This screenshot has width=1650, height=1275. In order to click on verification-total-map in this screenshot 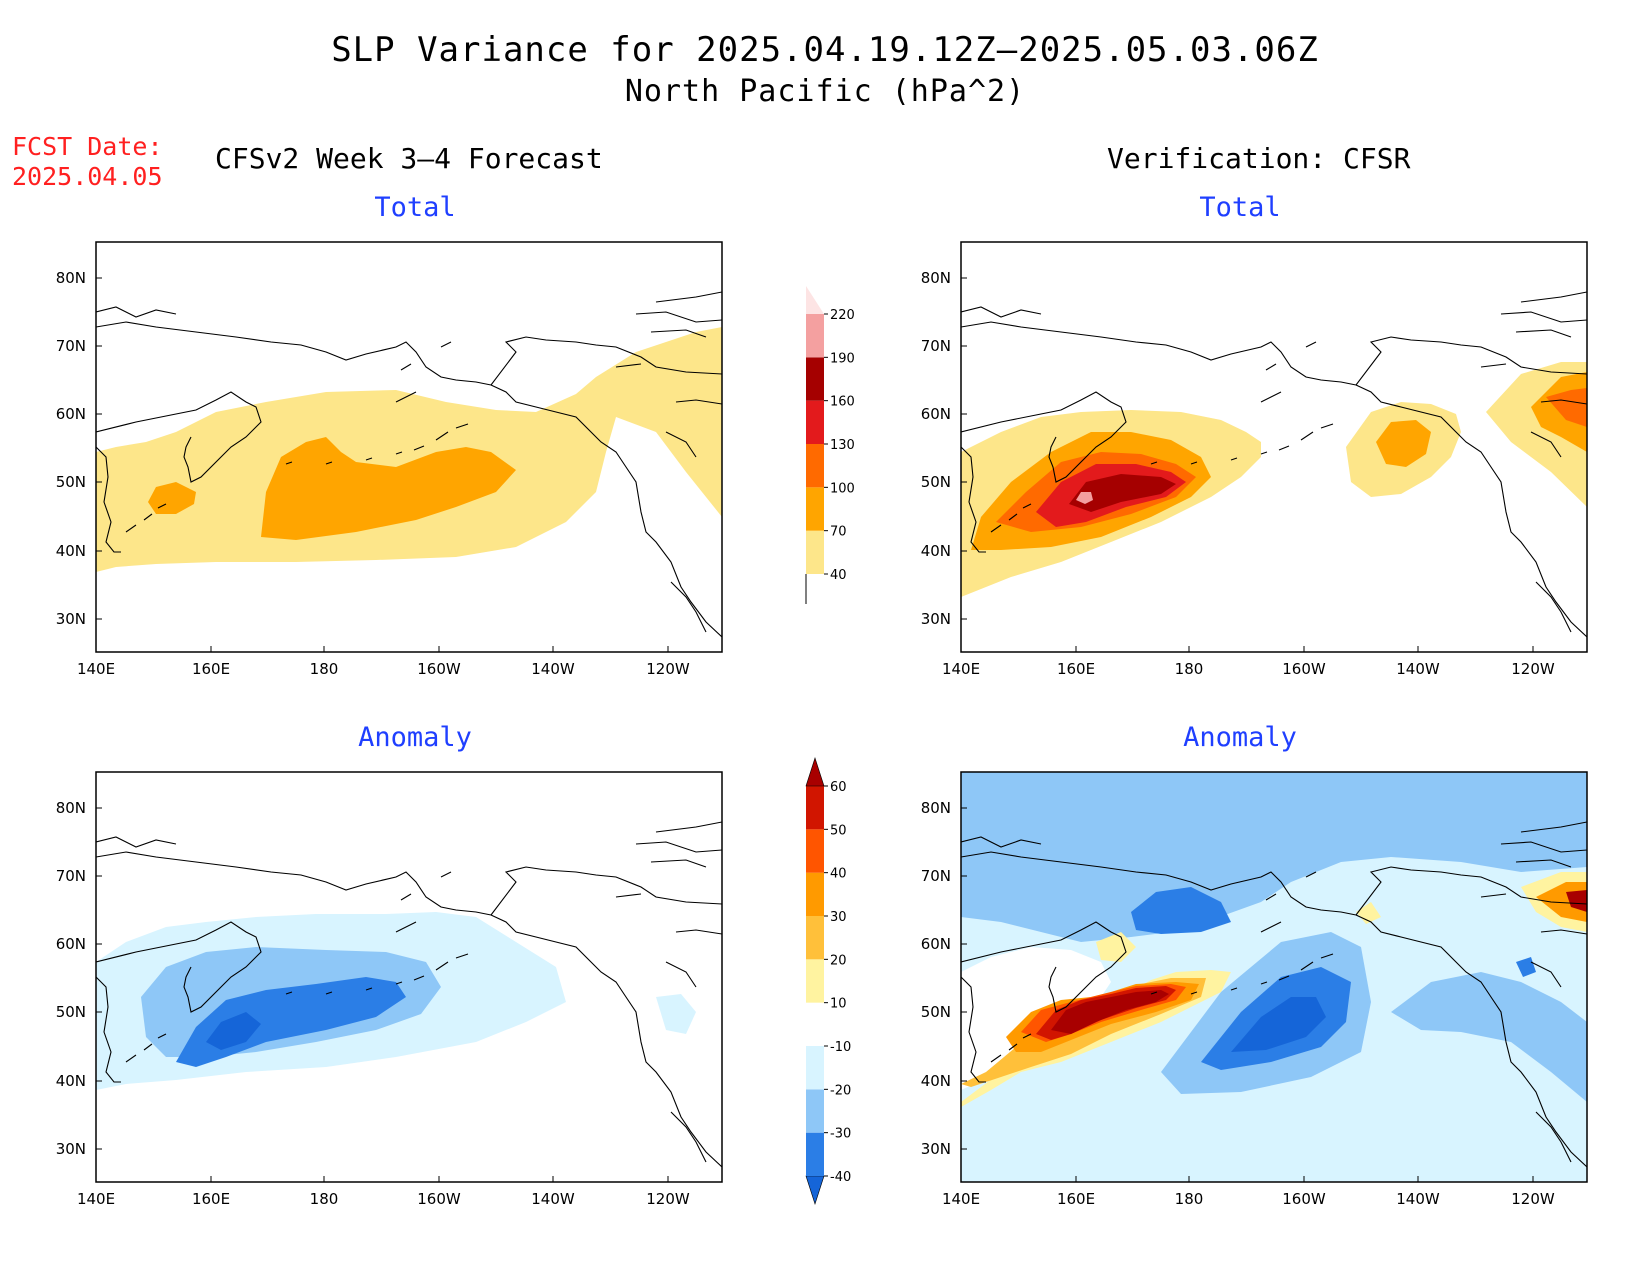, I will do `click(1274, 447)`.